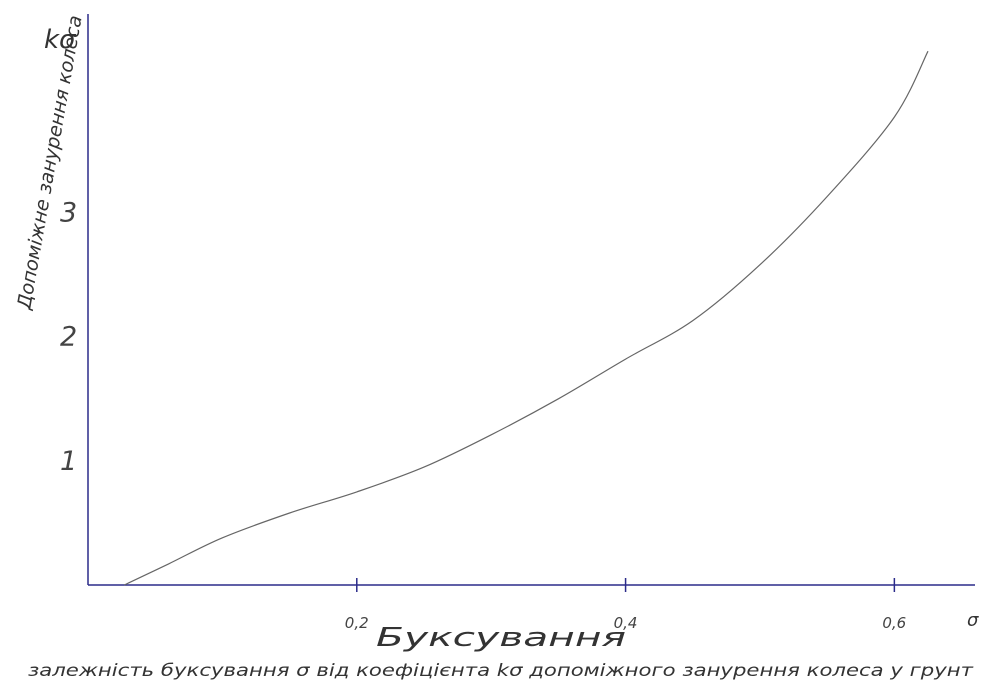 Image resolution: width=987 pixels, height=687 pixels. What do you see at coordinates (60, 40) in the screenshot?
I see `y-axis-symbol: kσ` at bounding box center [60, 40].